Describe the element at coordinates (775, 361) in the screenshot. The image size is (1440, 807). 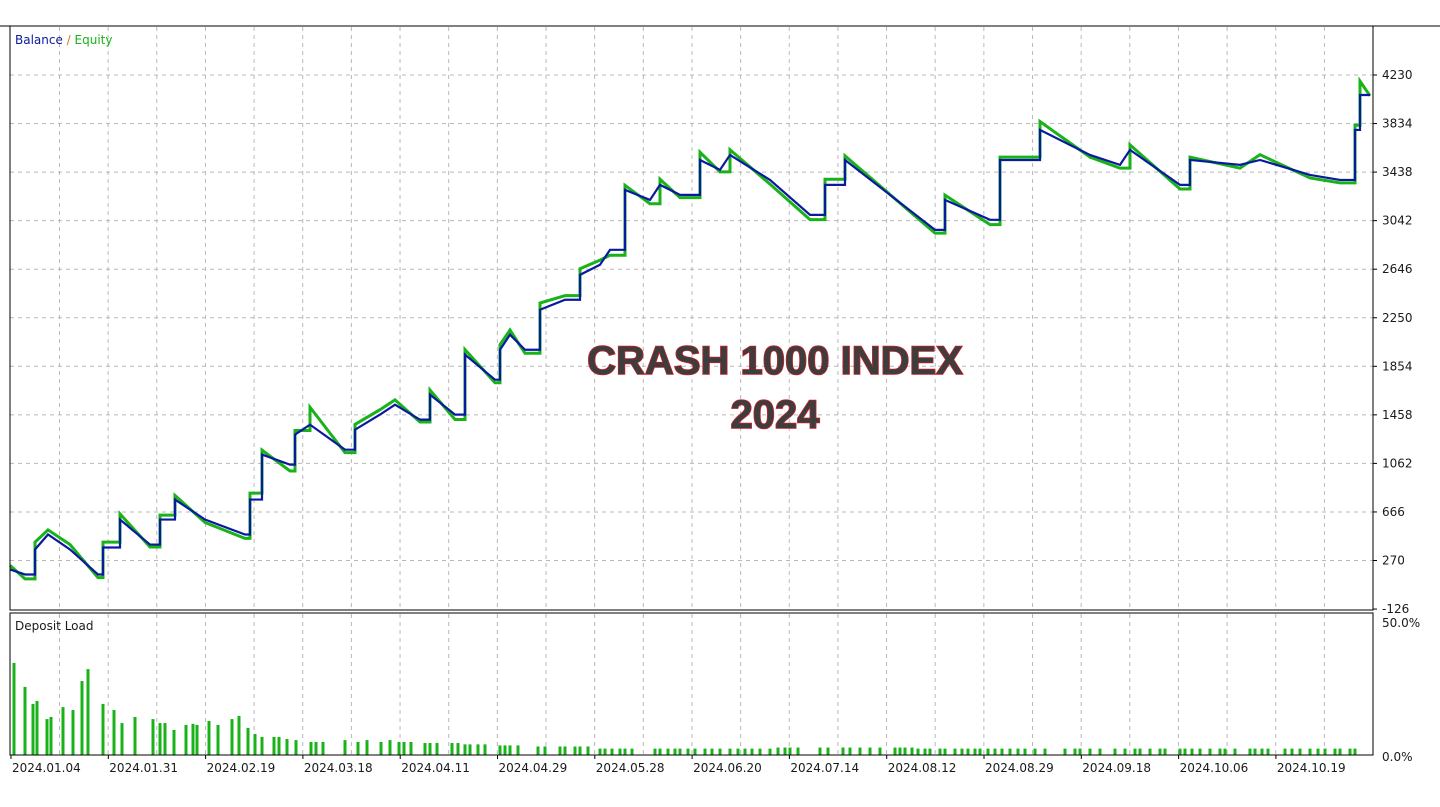
I see `overlay-title-line1: CRASH 1000 INDEX` at that location.